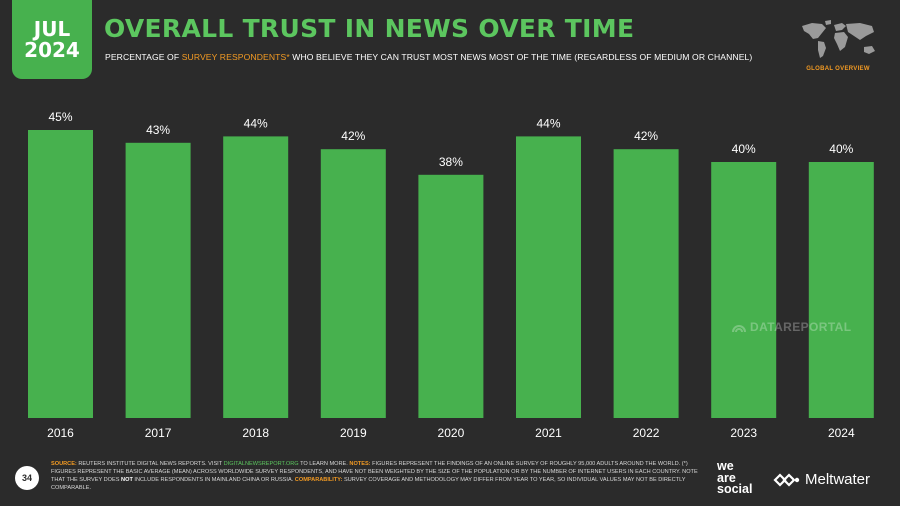  Describe the element at coordinates (27, 478) in the screenshot. I see `page-number: 34` at that location.